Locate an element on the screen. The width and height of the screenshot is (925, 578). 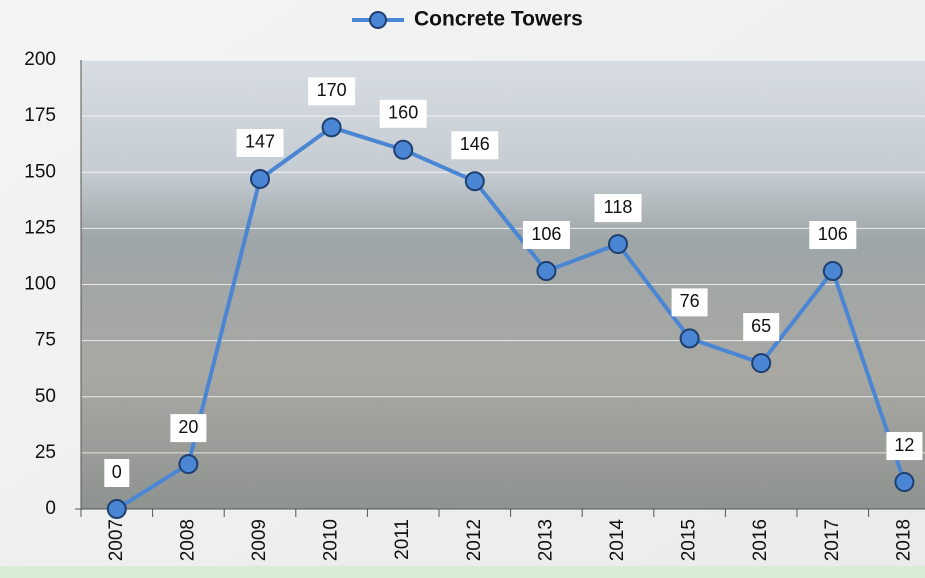
x-tick-label: 2008 is located at coordinates (187, 540).